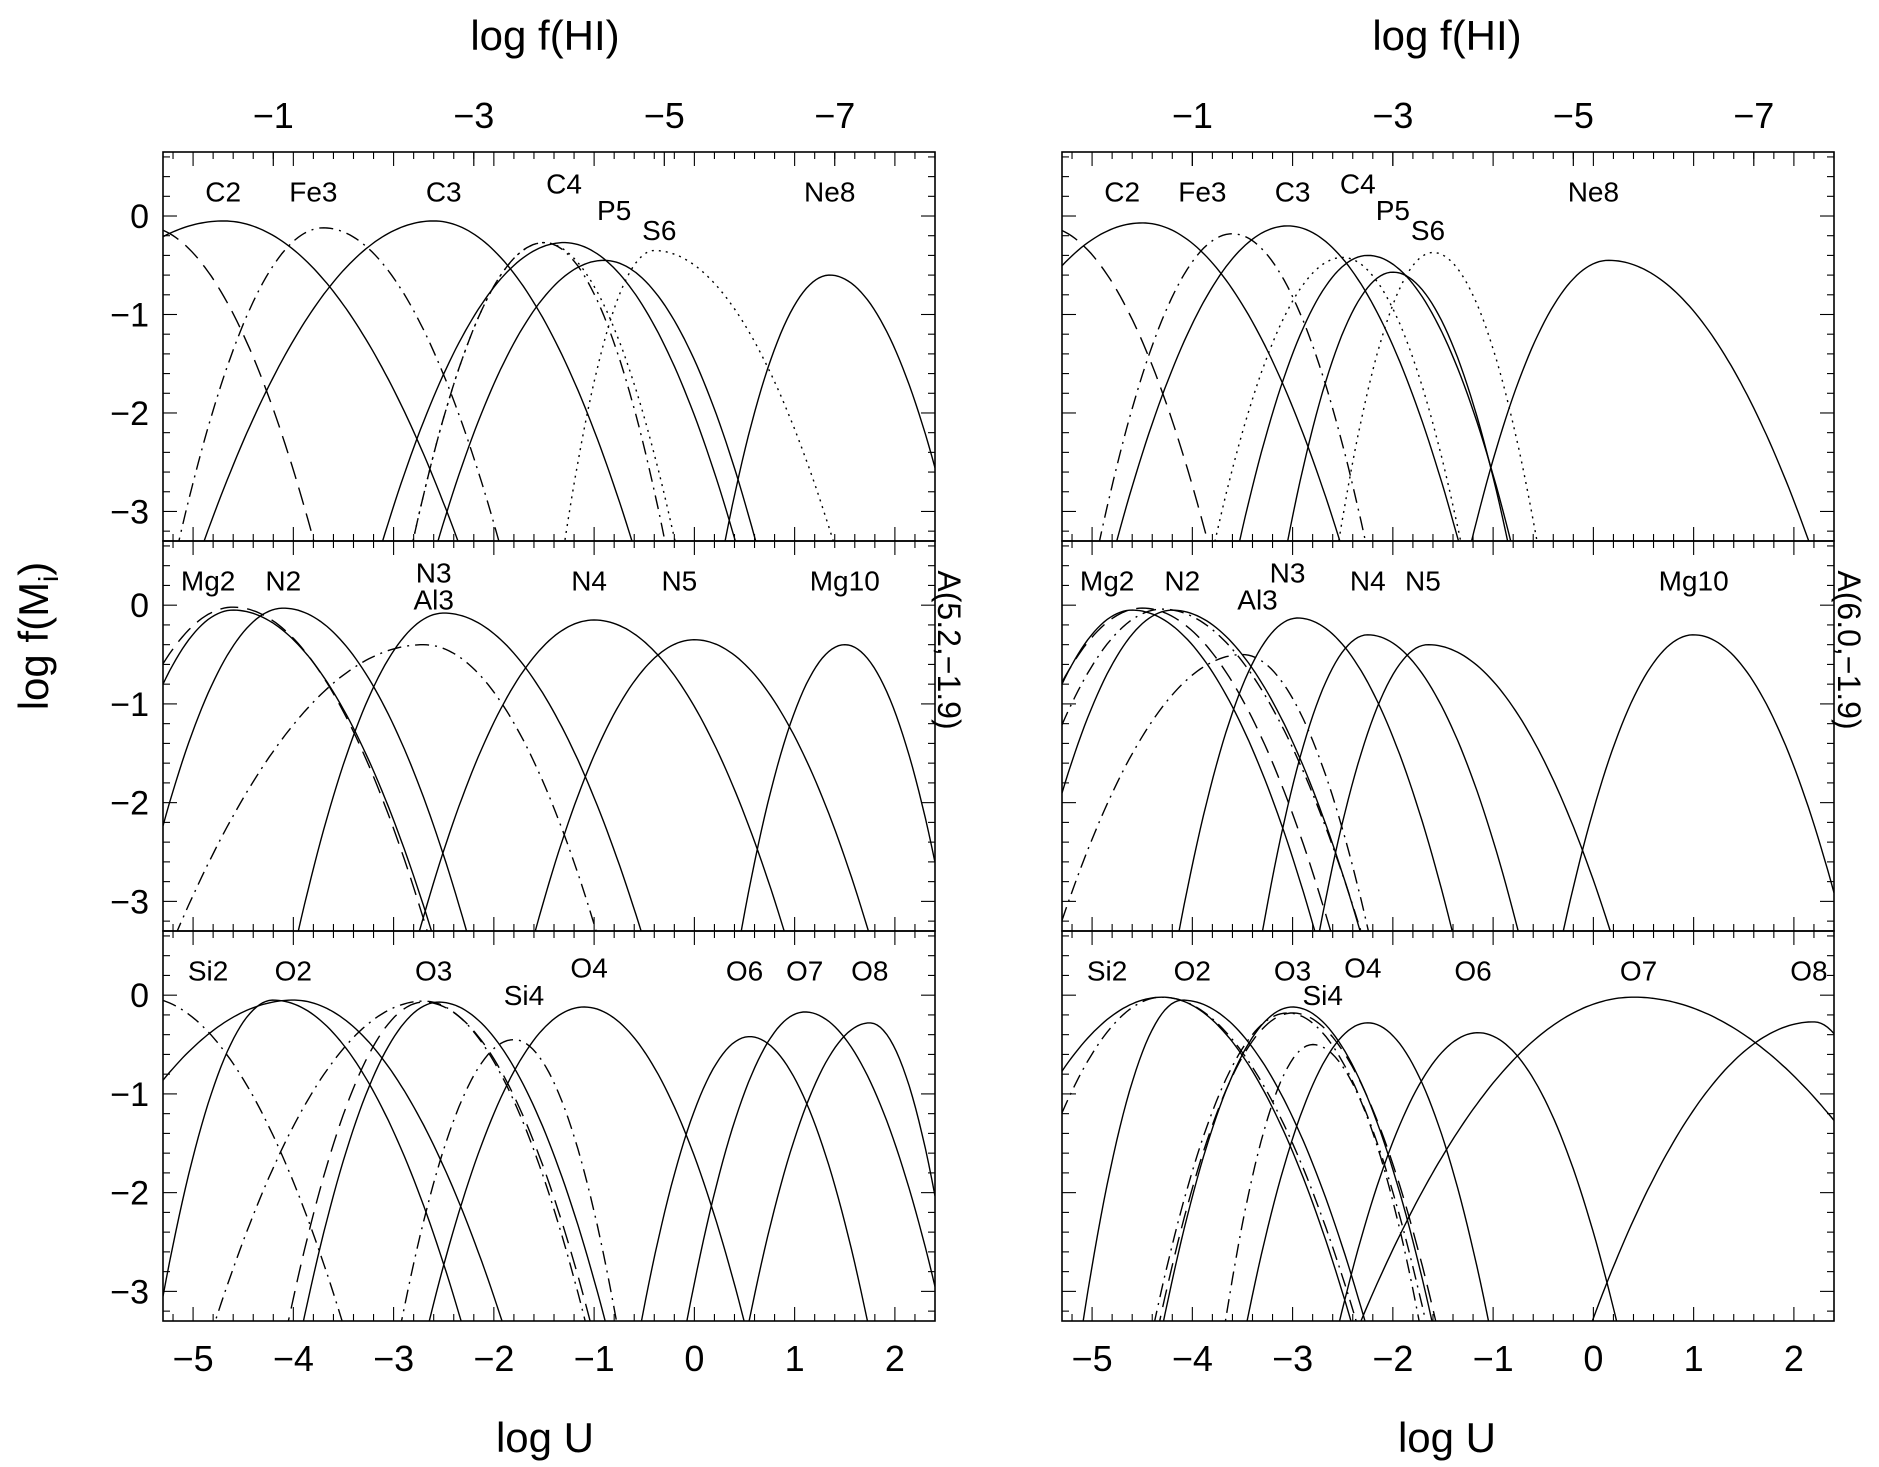 This screenshot has height=1467, width=1879. Describe the element at coordinates (545, 1437) in the screenshot. I see `left-bottom-axis-label: log U` at that location.